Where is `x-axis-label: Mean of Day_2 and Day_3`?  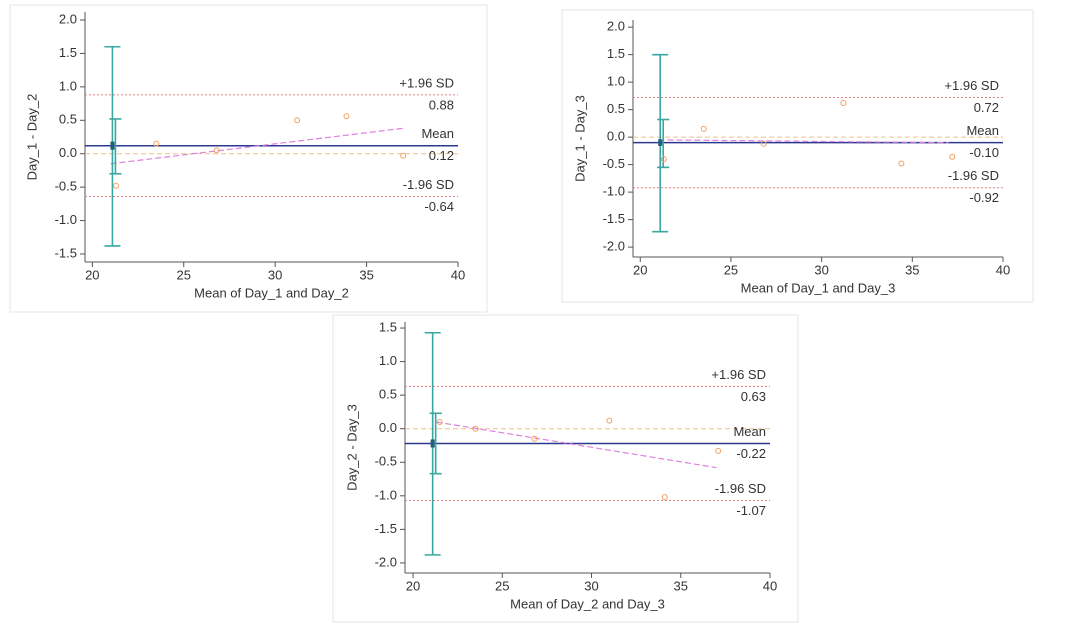 x-axis-label: Mean of Day_2 and Day_3 is located at coordinates (587, 603).